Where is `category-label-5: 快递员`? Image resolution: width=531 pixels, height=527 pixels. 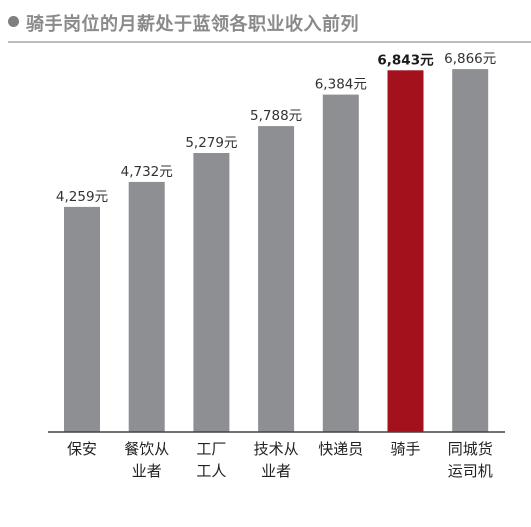
category-label-5: 快递员 is located at coordinates (340, 449).